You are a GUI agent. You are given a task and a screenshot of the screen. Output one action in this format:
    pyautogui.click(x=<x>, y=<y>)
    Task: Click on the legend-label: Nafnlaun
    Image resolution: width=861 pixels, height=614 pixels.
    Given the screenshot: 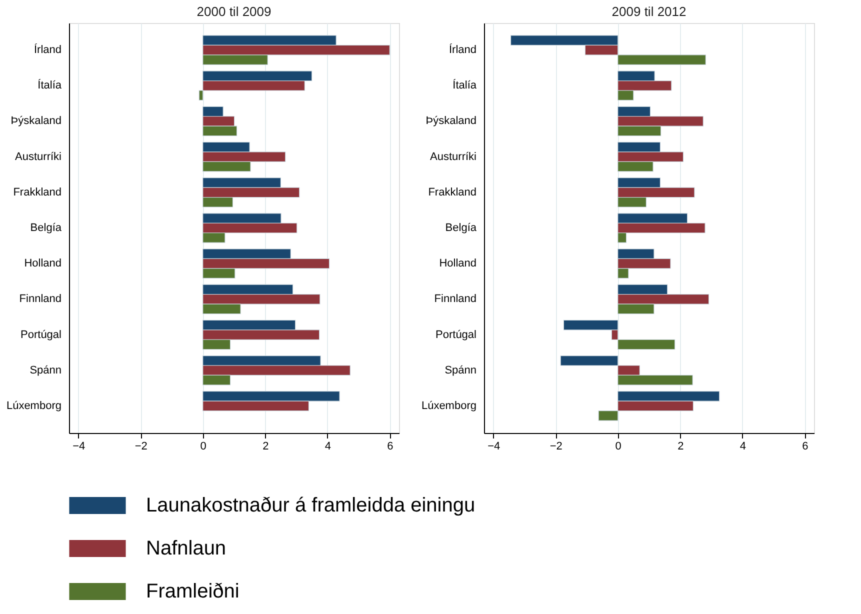 What is the action you would take?
    pyautogui.click(x=186, y=549)
    